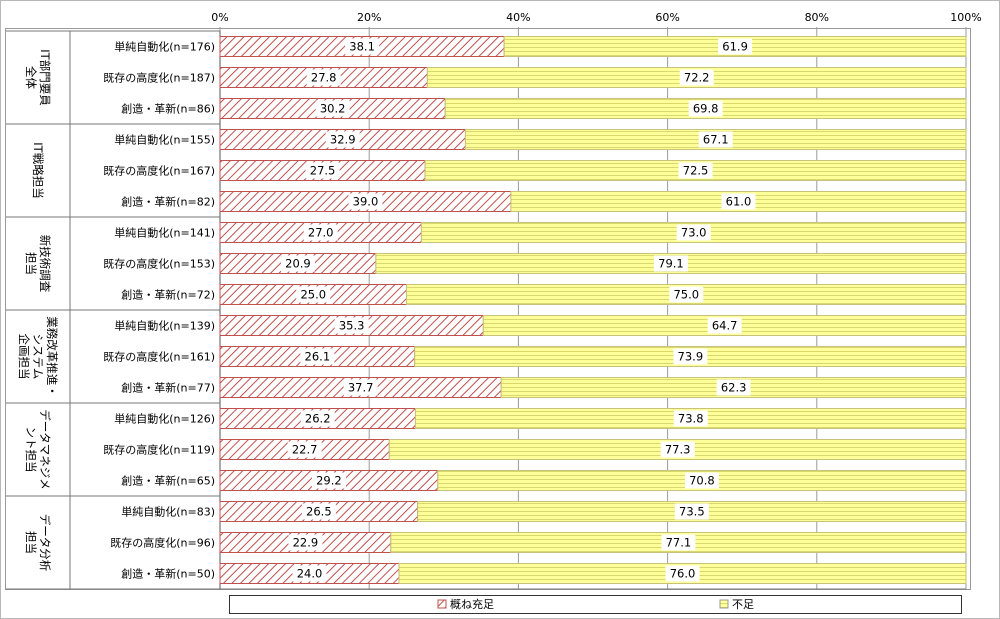 Image resolution: width=1000 pixels, height=619 pixels. Describe the element at coordinates (305, 450) in the screenshot. I see `data-label: 22.7` at that location.